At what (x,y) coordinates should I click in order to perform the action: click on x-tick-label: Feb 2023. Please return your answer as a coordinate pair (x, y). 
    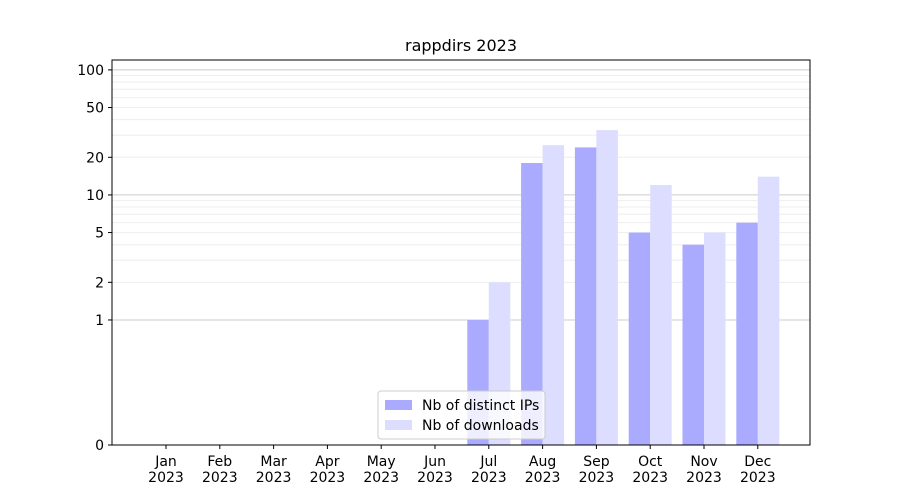
    Looking at the image, I should click on (220, 470).